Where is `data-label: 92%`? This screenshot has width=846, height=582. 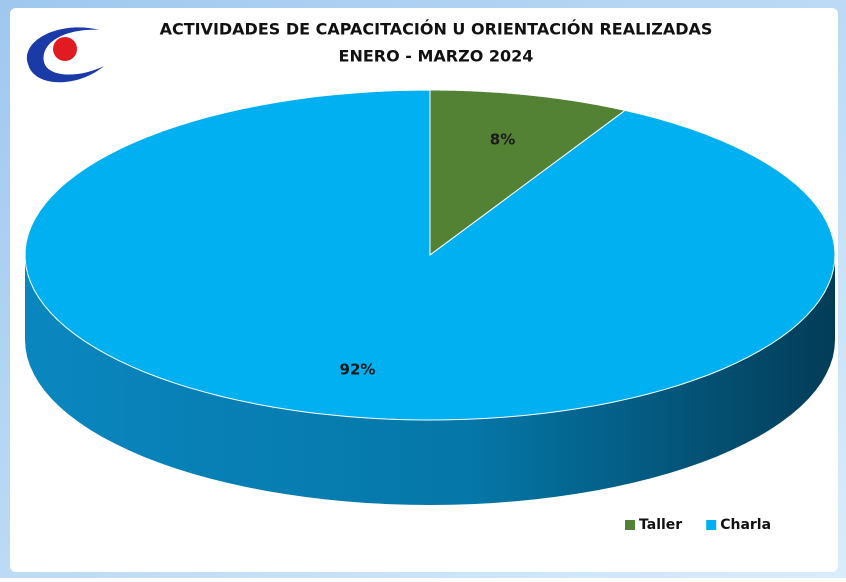 data-label: 92% is located at coordinates (358, 370).